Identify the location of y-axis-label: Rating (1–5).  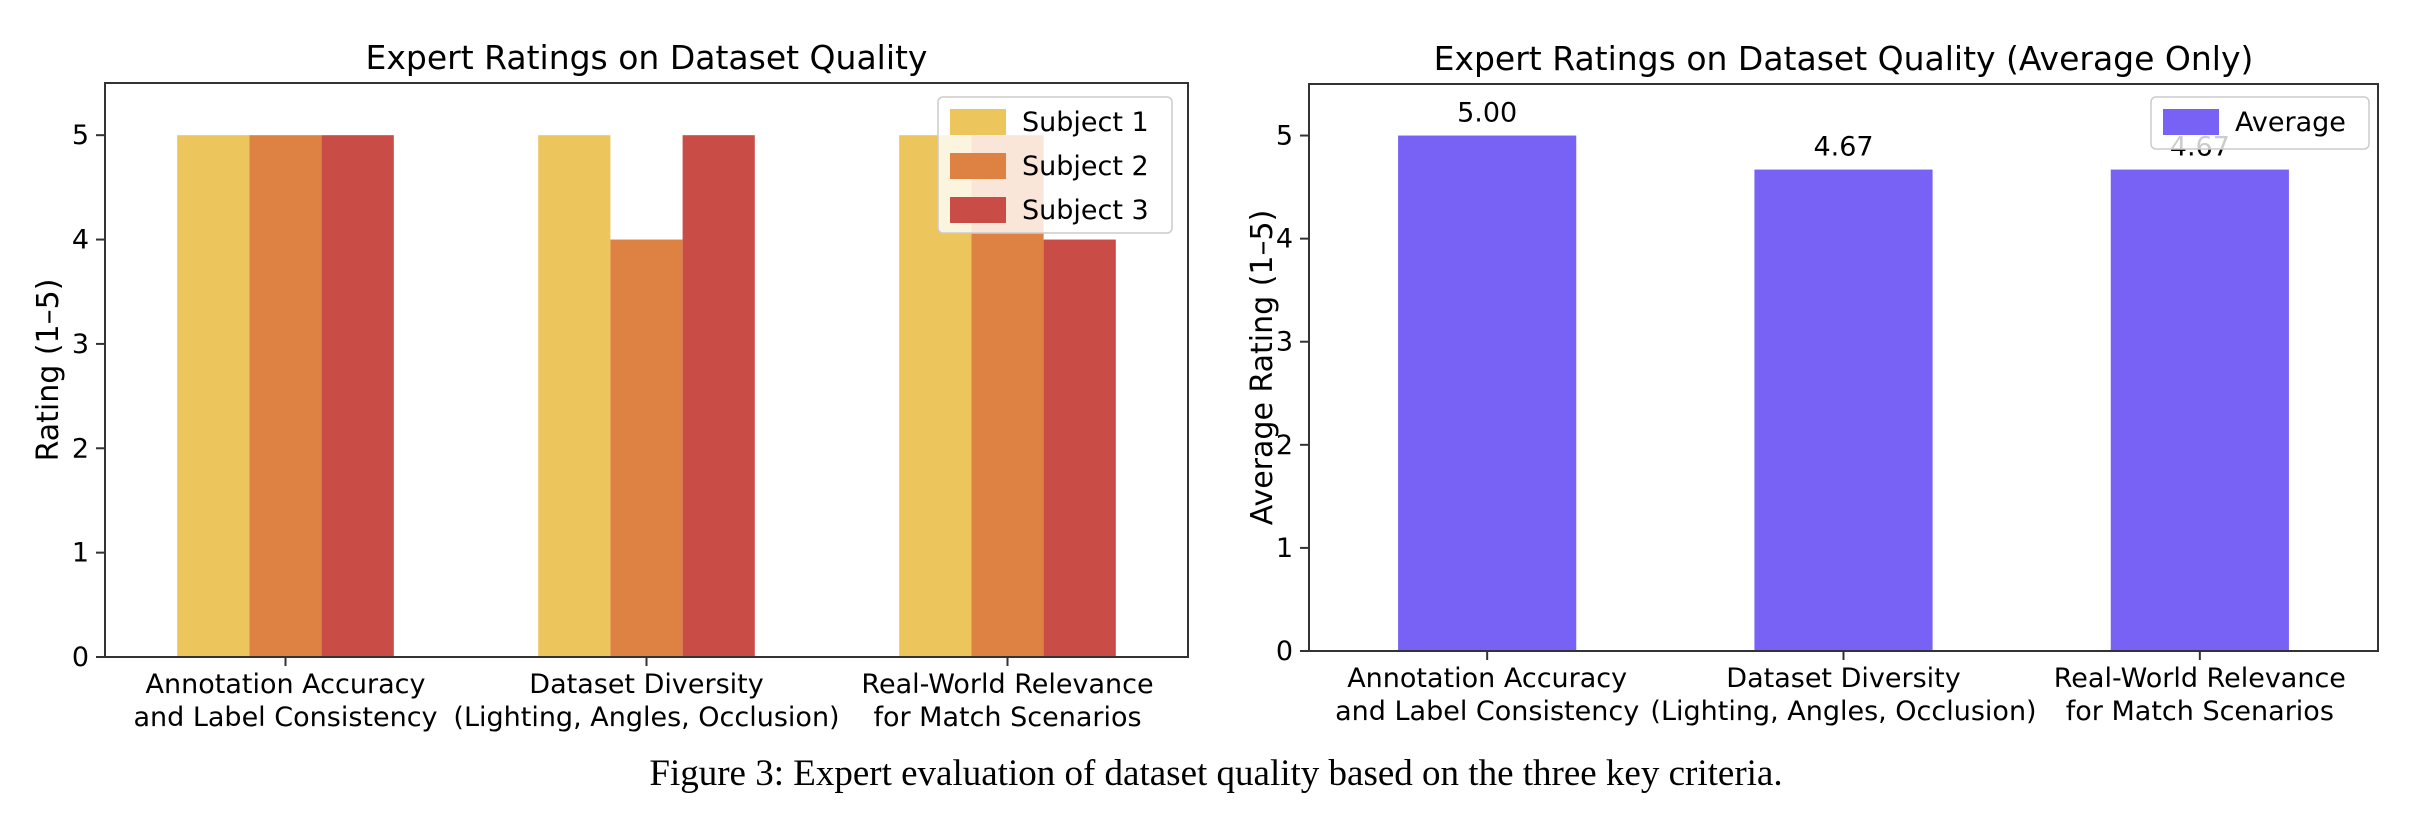
(48, 370).